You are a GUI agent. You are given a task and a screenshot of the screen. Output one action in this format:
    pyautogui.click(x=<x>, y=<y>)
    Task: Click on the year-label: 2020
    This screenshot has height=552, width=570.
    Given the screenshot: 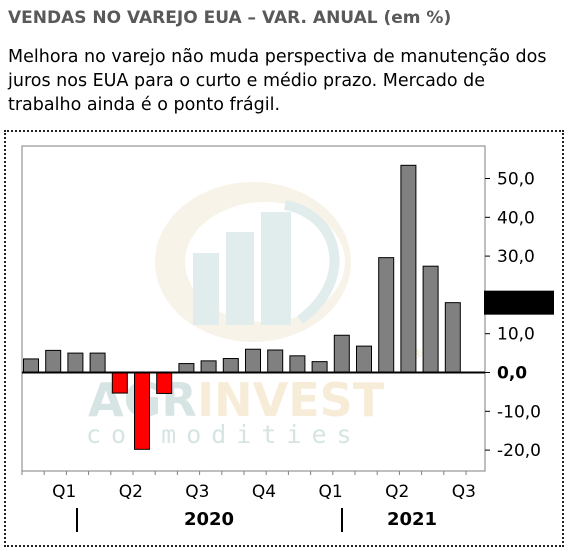 What is the action you would take?
    pyautogui.click(x=209, y=519)
    